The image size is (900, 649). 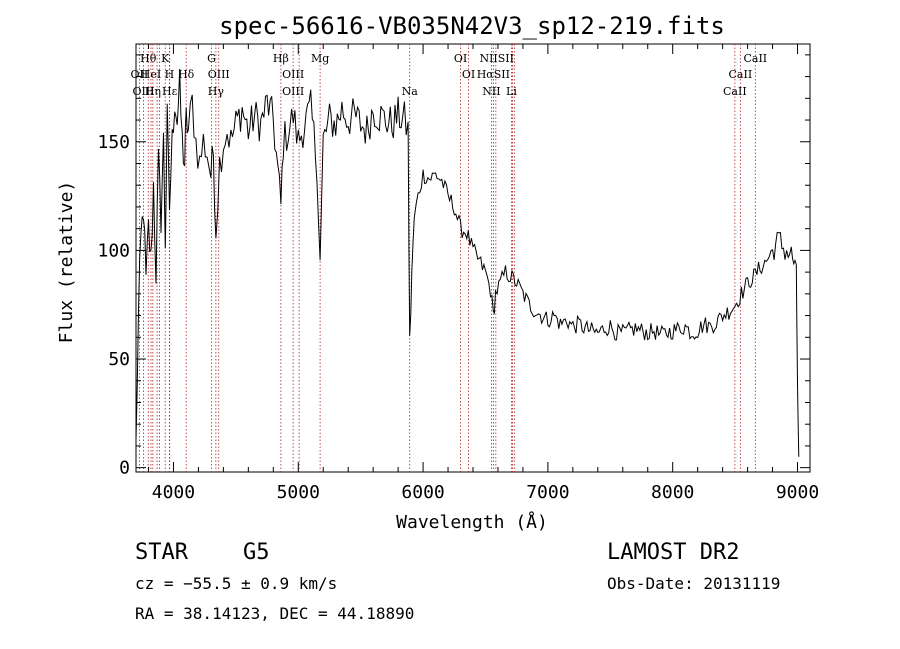 What do you see at coordinates (491, 91) in the screenshot?
I see `line-label-row3-6: NII` at bounding box center [491, 91].